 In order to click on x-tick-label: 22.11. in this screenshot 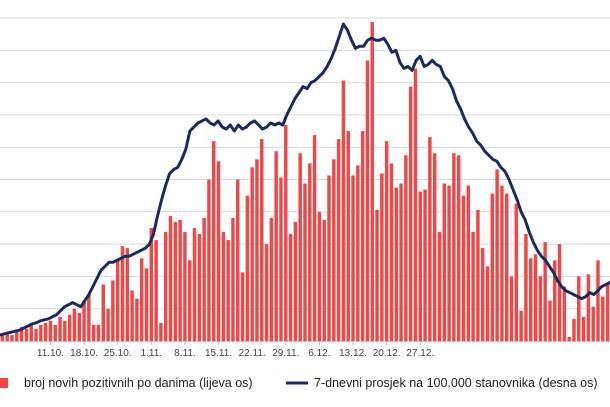, I will do `click(252, 353)`.